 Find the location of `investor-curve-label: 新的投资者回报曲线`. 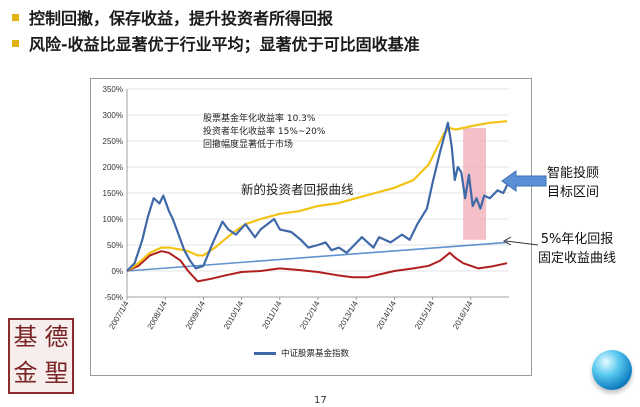

investor-curve-label: 新的投资者回报曲线 is located at coordinates (297, 189).